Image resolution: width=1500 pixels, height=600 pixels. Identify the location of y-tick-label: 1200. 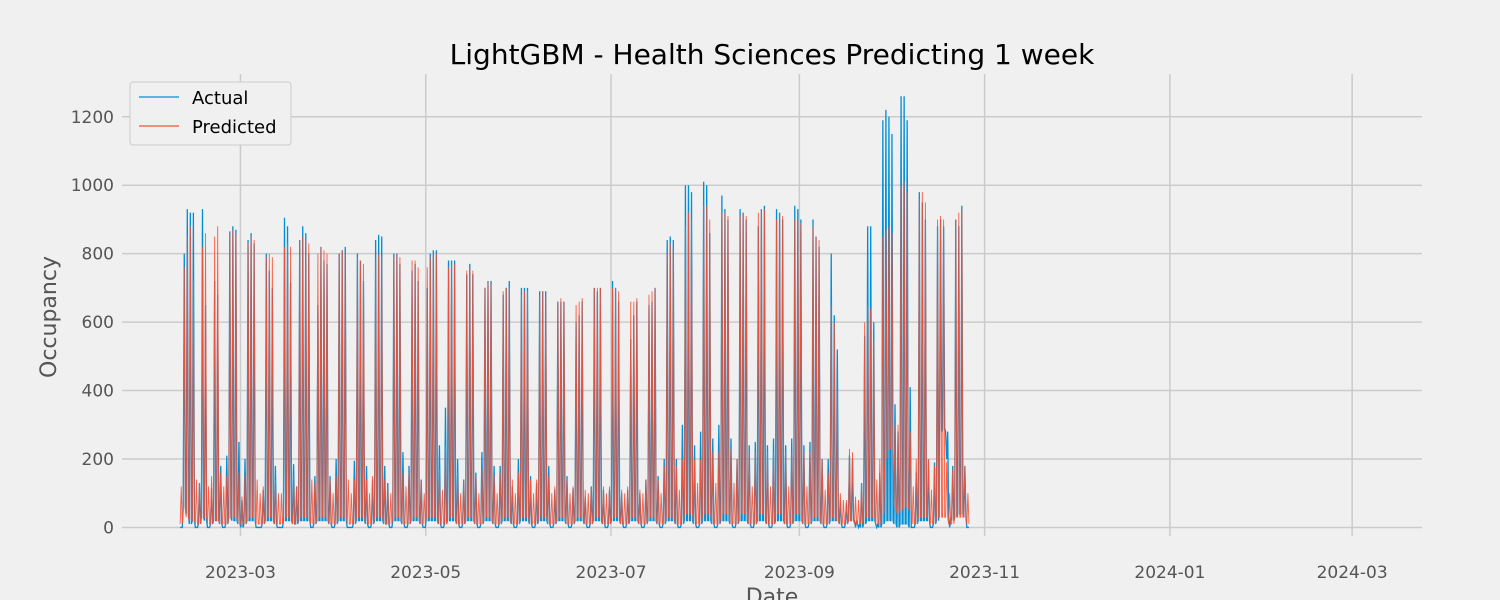
(92, 118).